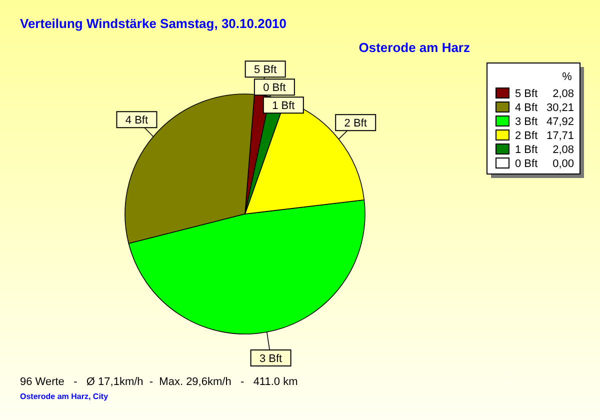 This screenshot has width=600, height=420. I want to click on chart-title: Verteilung Windstärke Samstag, 30.10.2010, so click(153, 23).